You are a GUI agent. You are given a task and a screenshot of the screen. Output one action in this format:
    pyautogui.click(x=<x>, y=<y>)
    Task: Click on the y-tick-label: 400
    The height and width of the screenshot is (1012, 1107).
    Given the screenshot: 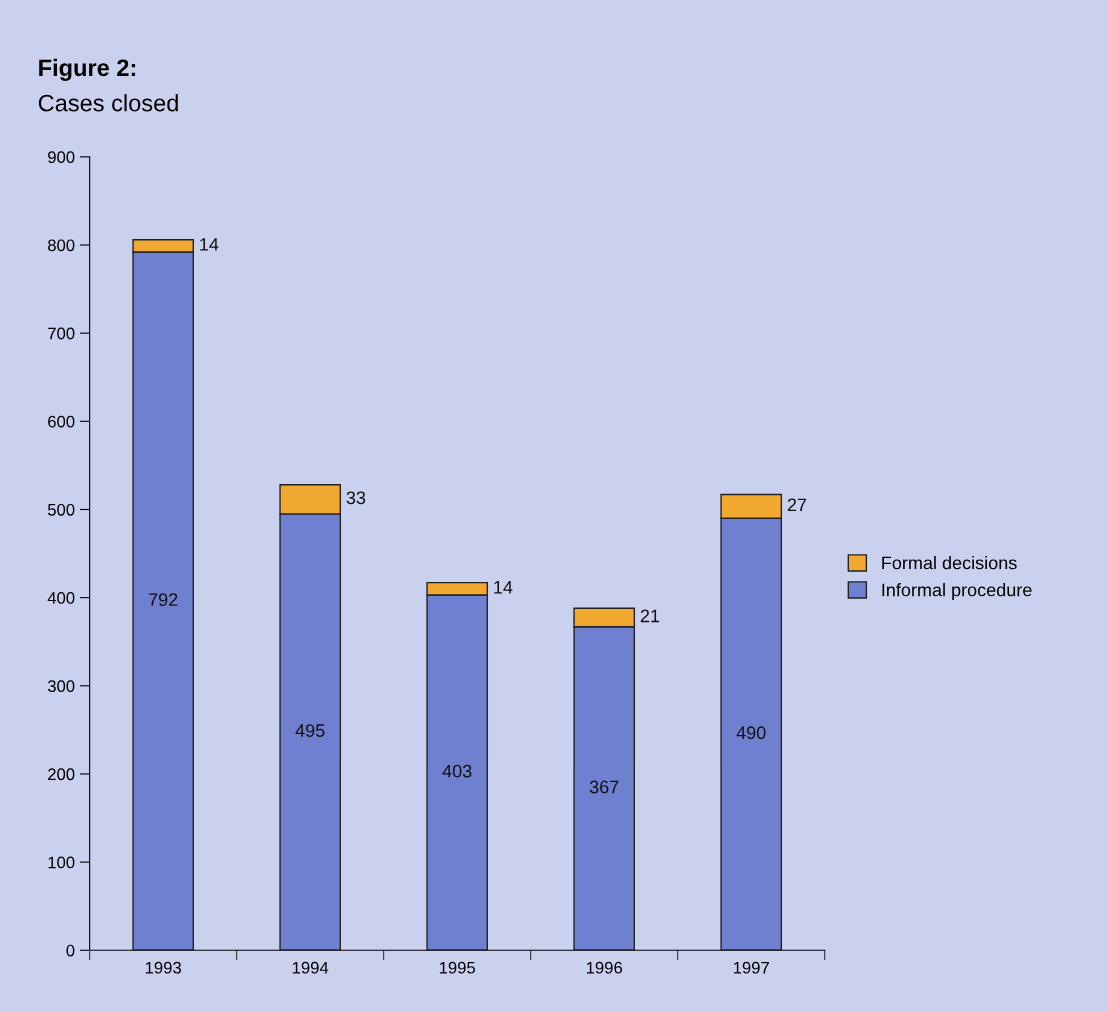 What is the action you would take?
    pyautogui.click(x=61, y=598)
    